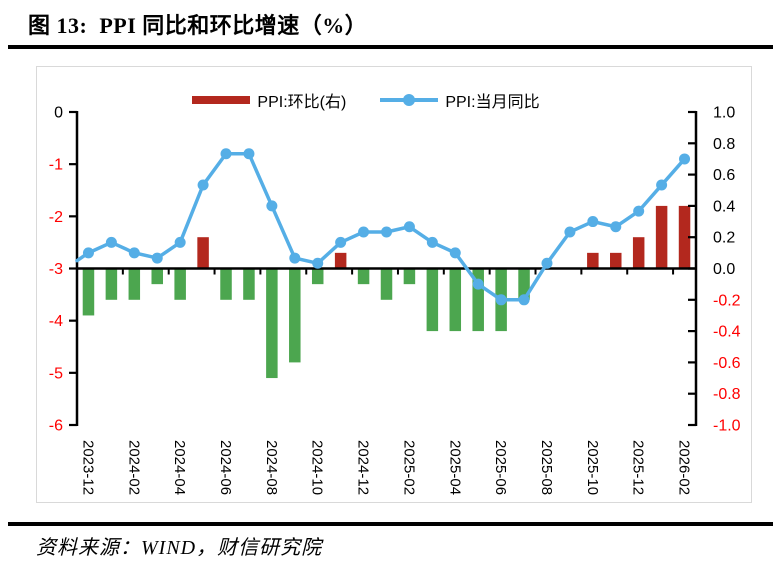  I want to click on left-axis-tick-label: -4, so click(56, 321).